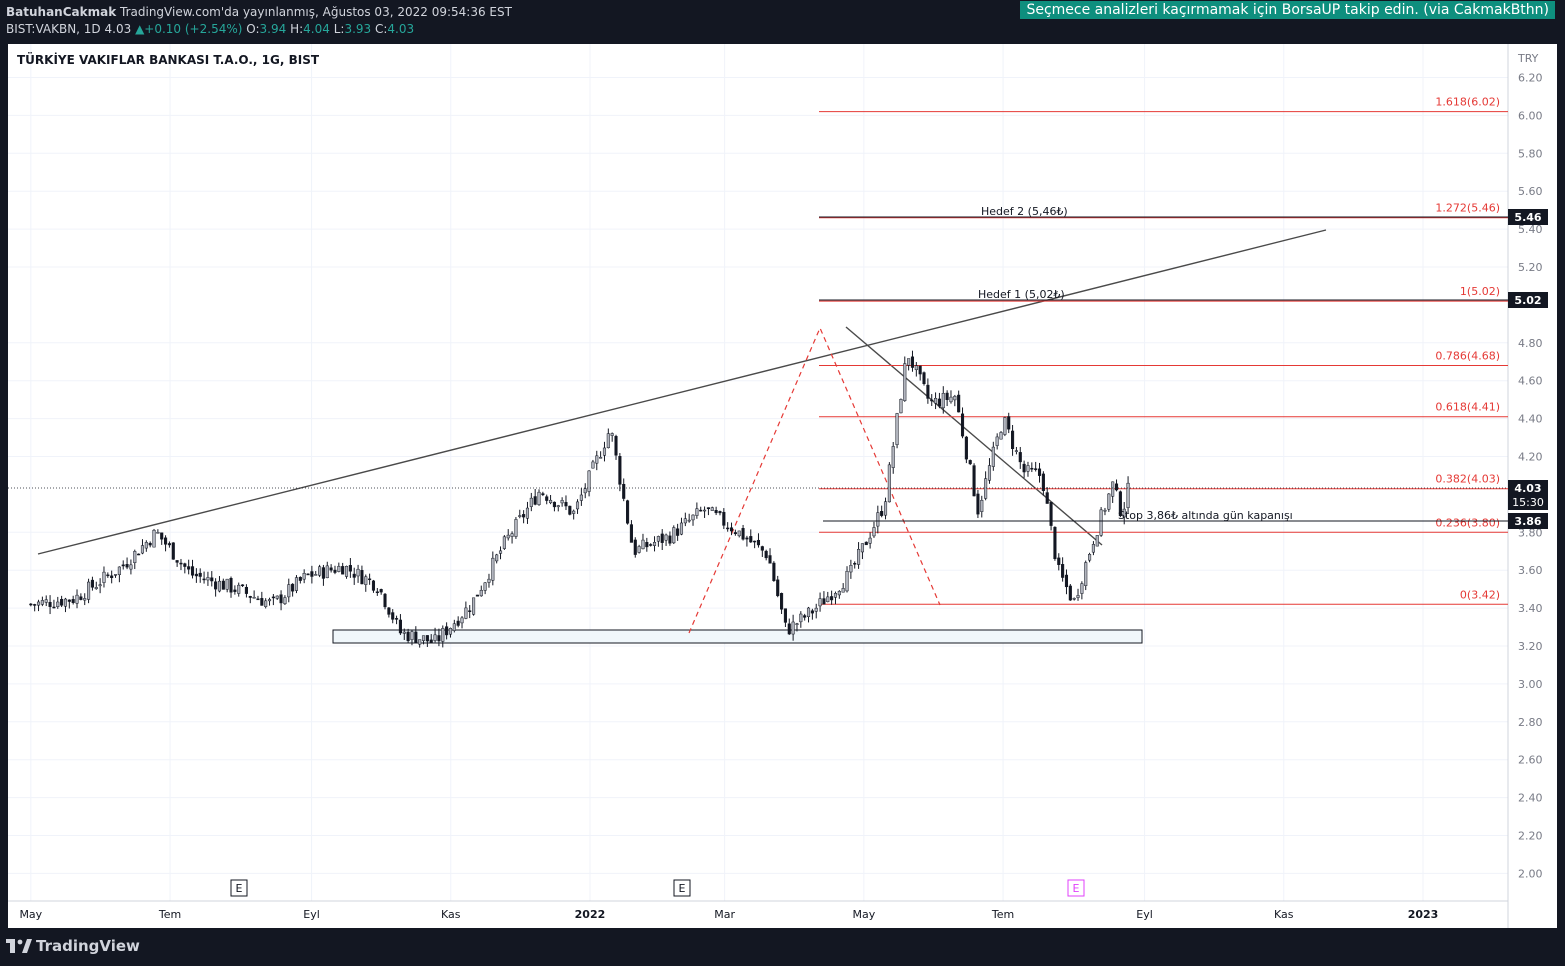  I want to click on price-tick-label: 3.60, so click(1530, 570).